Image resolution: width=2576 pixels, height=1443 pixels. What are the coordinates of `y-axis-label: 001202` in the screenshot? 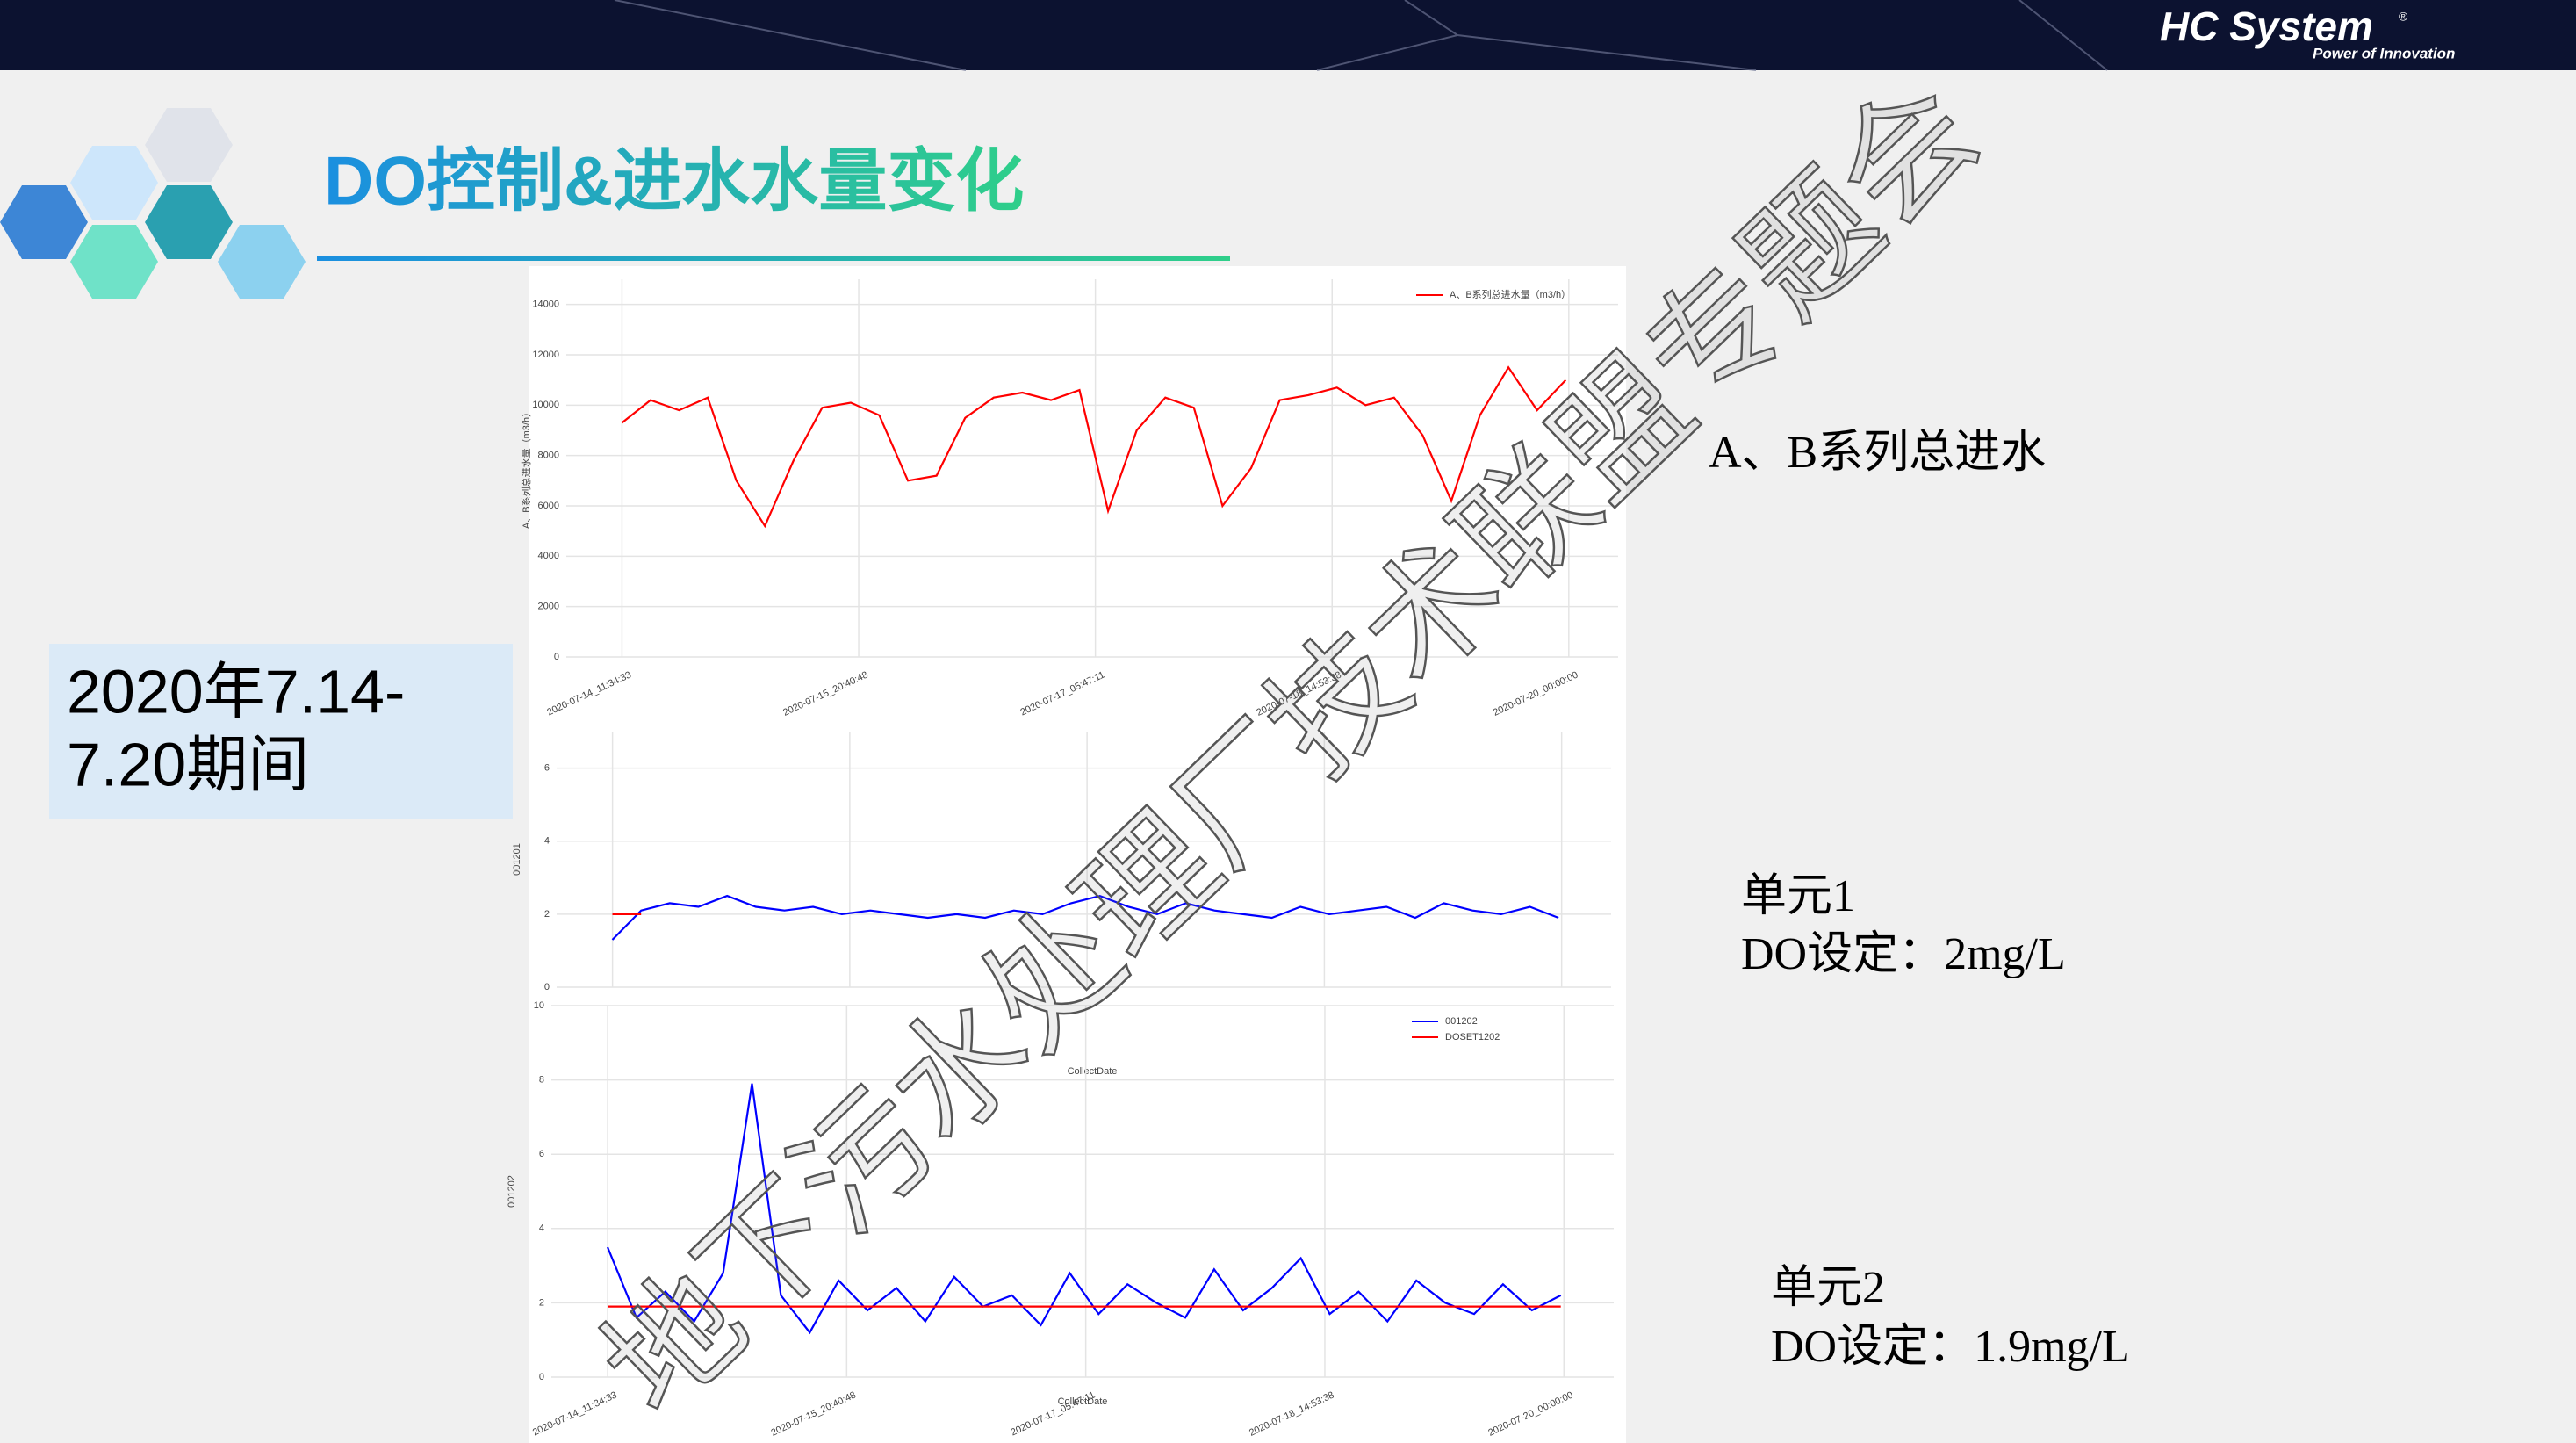 It's located at (512, 1191).